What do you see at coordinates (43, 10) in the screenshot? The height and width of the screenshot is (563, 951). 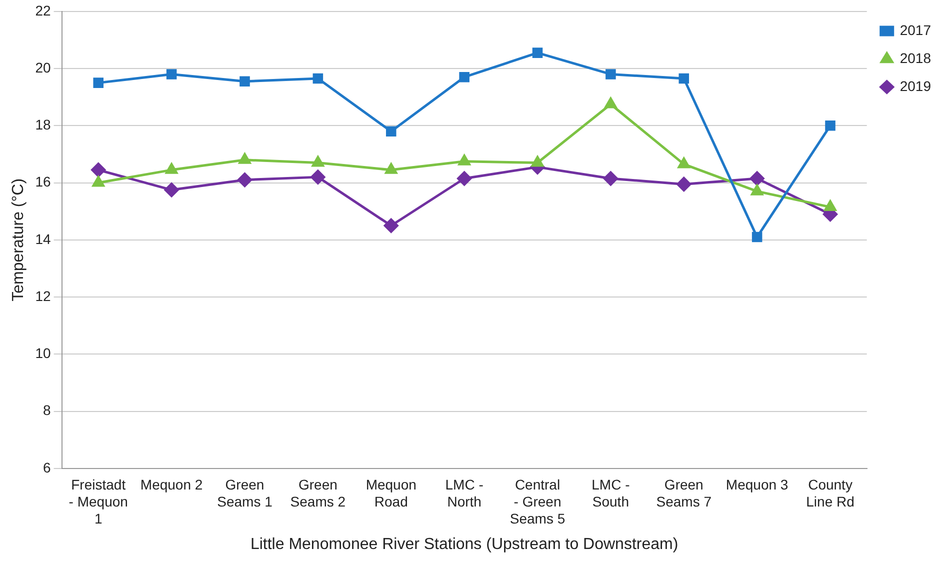 I see `y-tick-label: 22` at bounding box center [43, 10].